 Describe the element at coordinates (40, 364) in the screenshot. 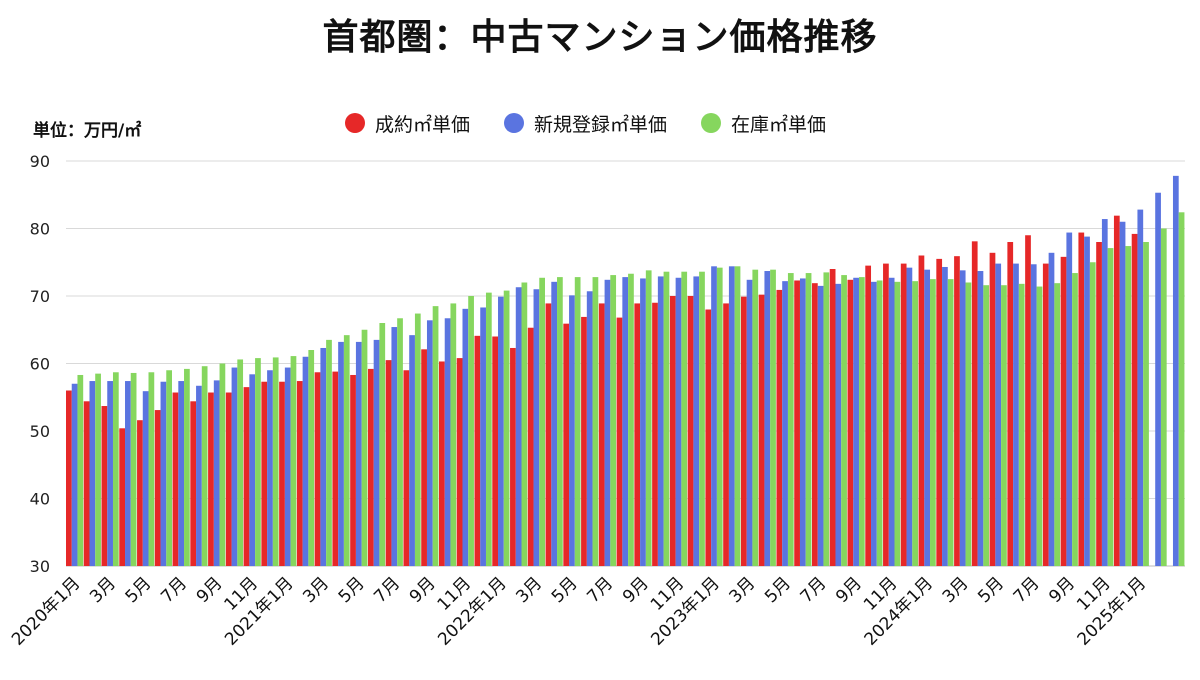

I see `y-axis: 30 40 50 60 70 80 90` at that location.